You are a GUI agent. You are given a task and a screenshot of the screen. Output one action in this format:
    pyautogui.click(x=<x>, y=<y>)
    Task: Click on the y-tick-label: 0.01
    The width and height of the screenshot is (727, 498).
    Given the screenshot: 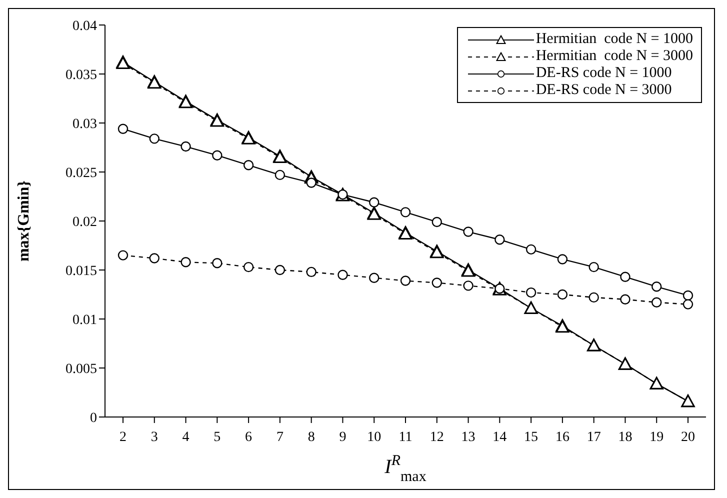 What is the action you would take?
    pyautogui.click(x=84, y=320)
    